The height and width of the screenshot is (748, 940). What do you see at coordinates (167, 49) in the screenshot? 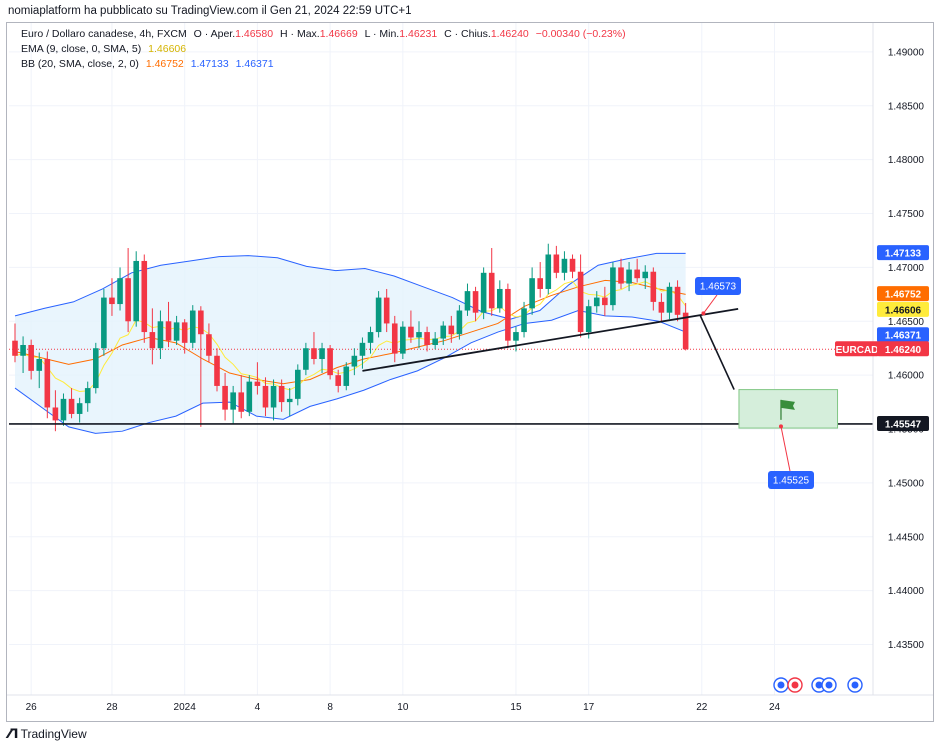
I see `ema-value: 1.46606` at bounding box center [167, 49].